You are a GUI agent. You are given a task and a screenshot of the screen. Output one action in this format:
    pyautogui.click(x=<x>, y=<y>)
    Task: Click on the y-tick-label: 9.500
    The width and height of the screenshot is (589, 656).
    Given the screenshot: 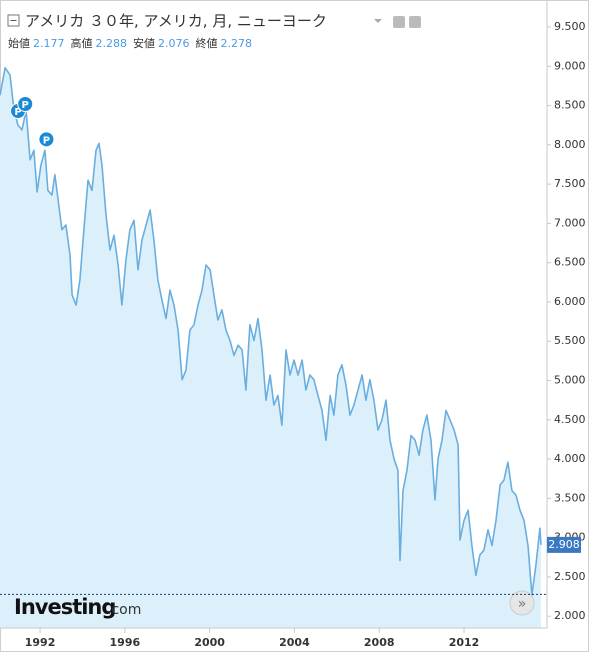 What is the action you would take?
    pyautogui.click(x=570, y=26)
    